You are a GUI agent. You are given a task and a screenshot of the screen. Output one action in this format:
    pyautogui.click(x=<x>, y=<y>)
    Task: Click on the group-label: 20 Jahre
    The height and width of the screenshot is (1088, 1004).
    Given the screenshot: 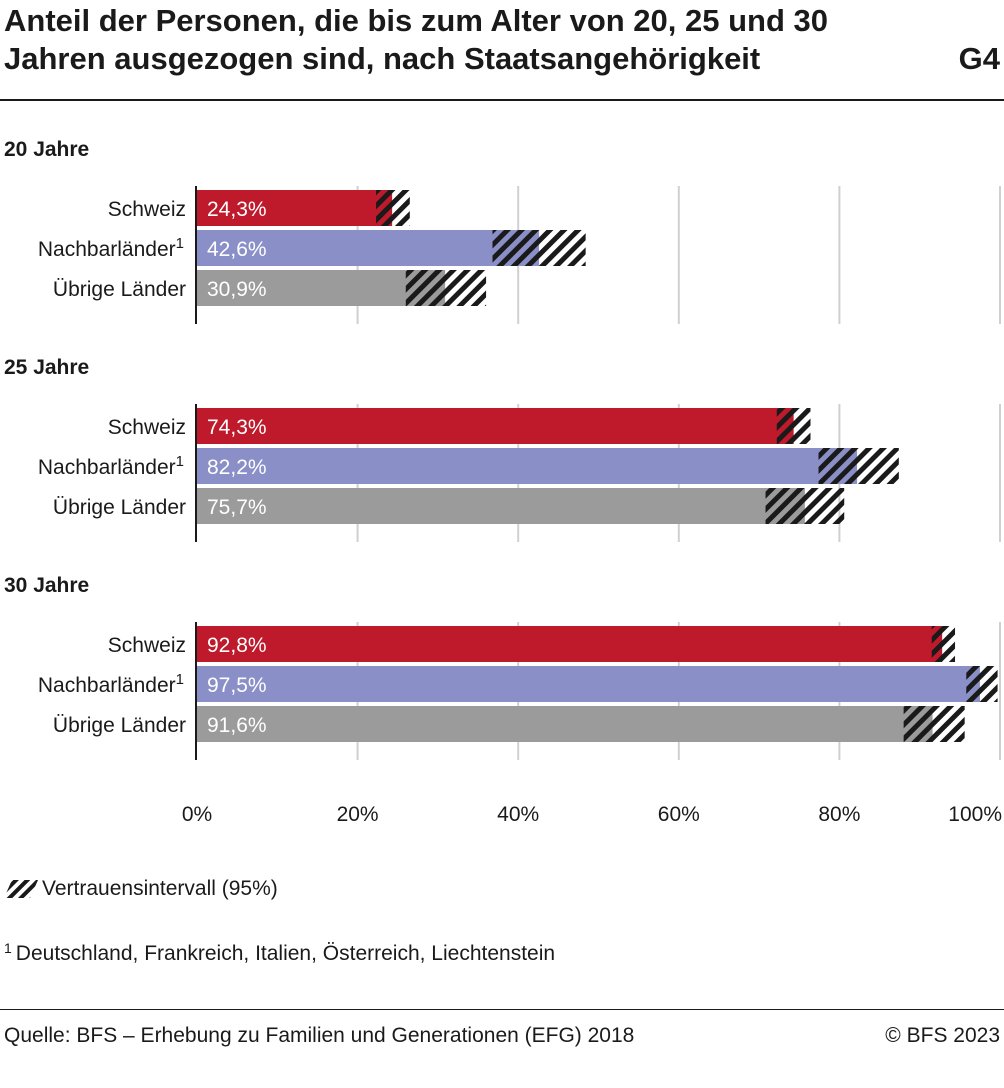 What is the action you would take?
    pyautogui.click(x=46, y=150)
    